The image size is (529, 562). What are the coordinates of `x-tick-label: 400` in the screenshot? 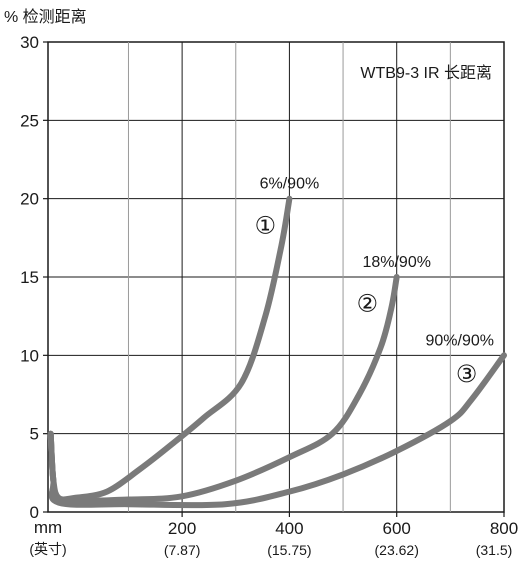 It's located at (289, 528).